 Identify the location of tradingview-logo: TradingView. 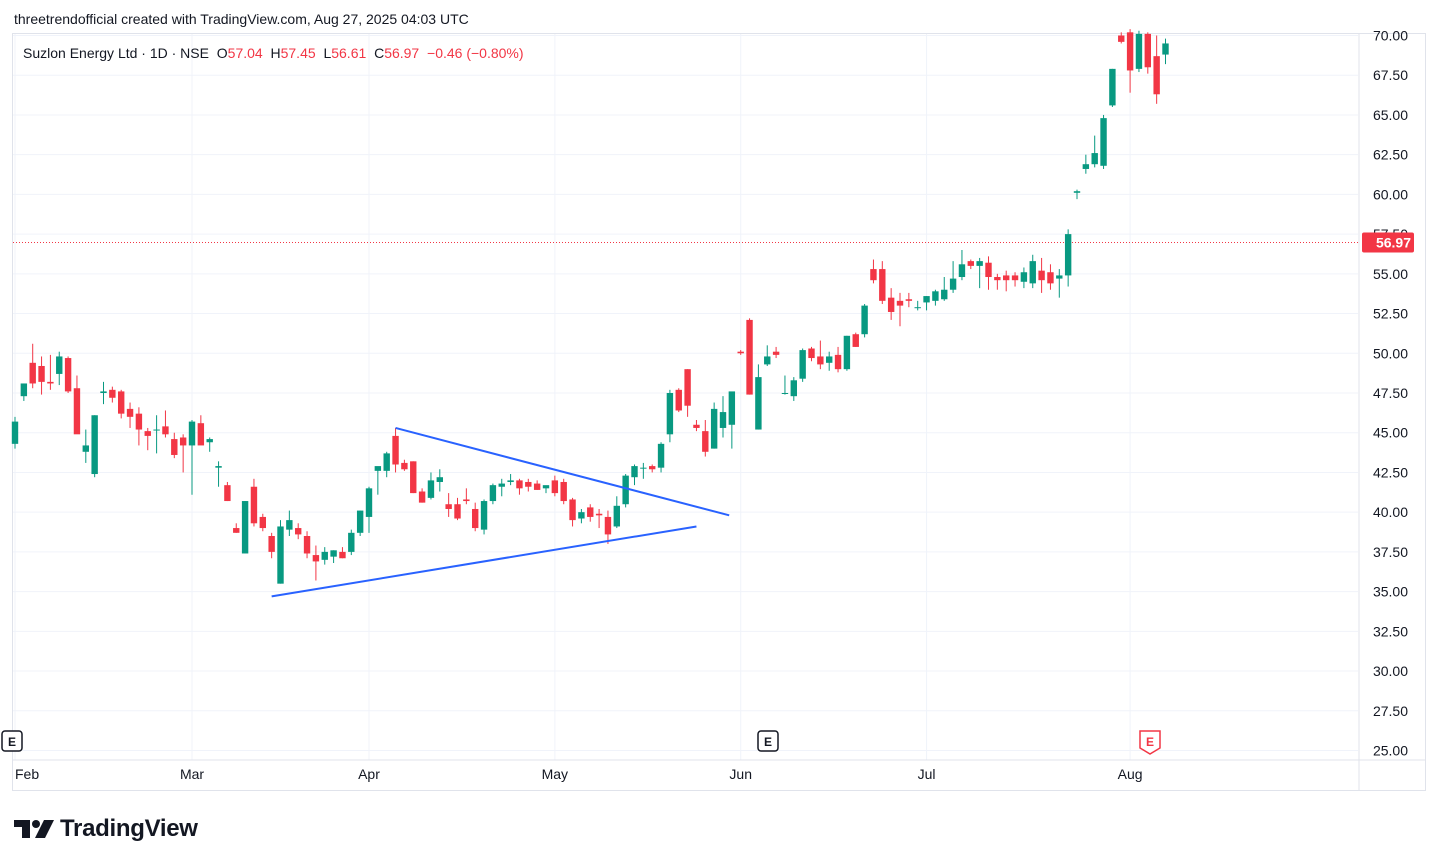
(106, 829).